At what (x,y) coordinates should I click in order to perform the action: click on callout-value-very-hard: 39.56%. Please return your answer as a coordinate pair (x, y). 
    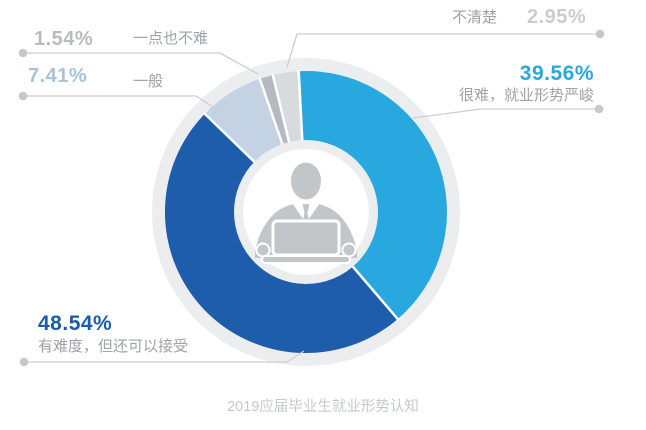
    Looking at the image, I should click on (556, 73).